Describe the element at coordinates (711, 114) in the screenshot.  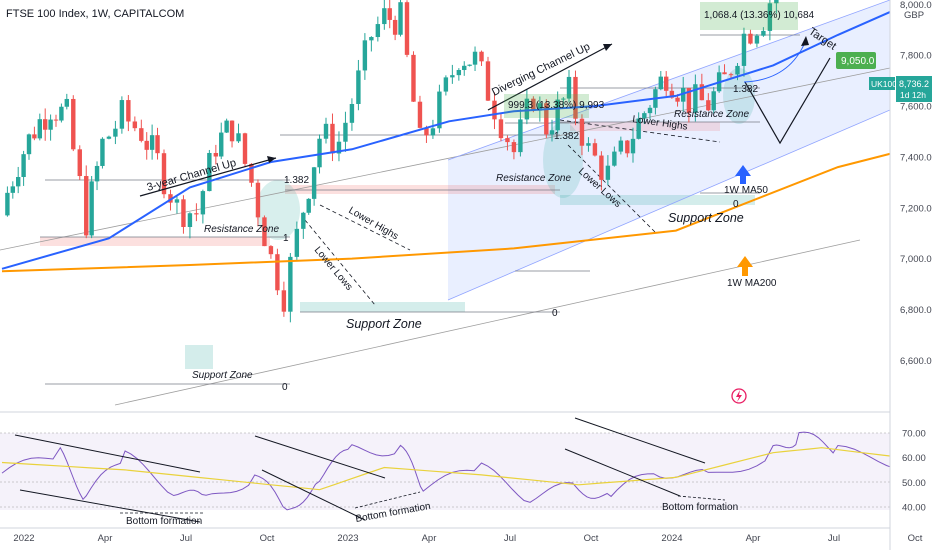
I see `resistance-label-3: Resistance Zone` at that location.